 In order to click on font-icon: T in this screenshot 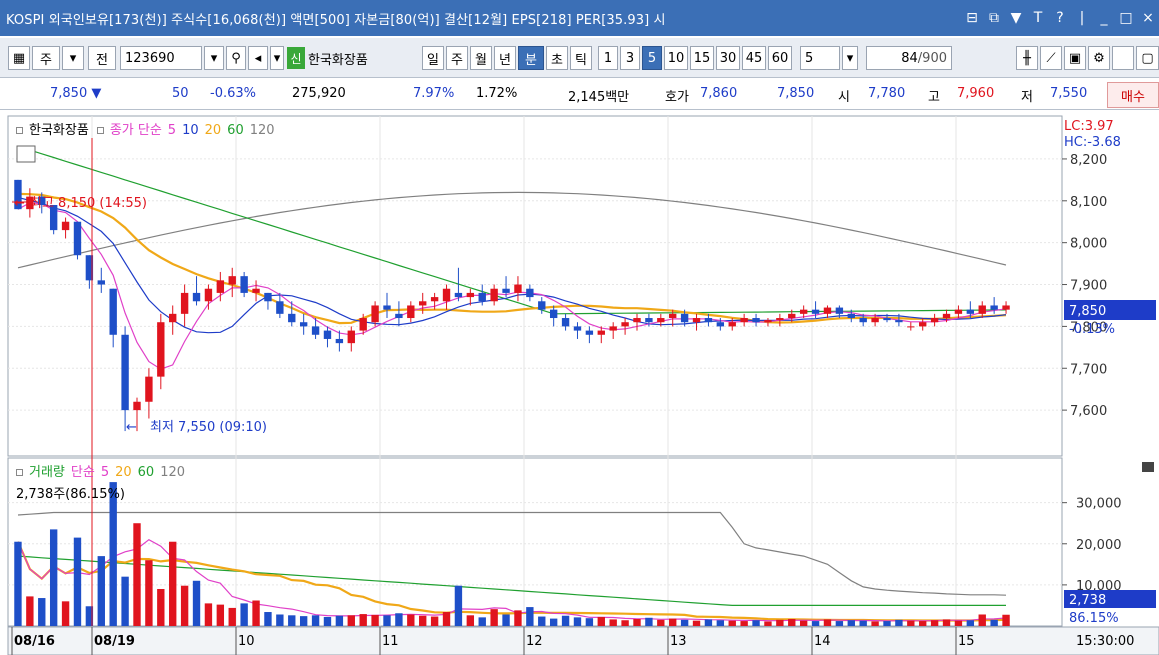, I will do `click(1038, 18)`.